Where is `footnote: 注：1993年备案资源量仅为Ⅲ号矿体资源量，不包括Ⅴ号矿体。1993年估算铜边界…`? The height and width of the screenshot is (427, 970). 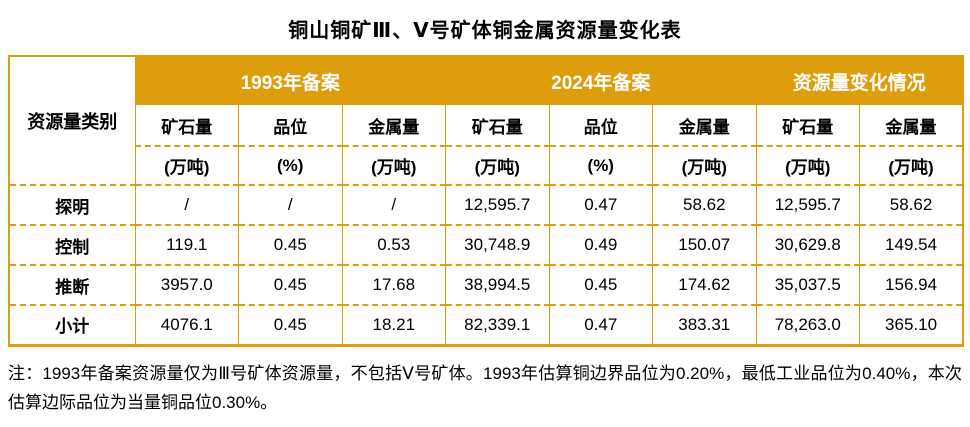 footnote: 注：1993年备案资源量仅为Ⅲ号矿体资源量，不包括Ⅴ号矿体。1993年估算铜边界… is located at coordinates (485, 388).